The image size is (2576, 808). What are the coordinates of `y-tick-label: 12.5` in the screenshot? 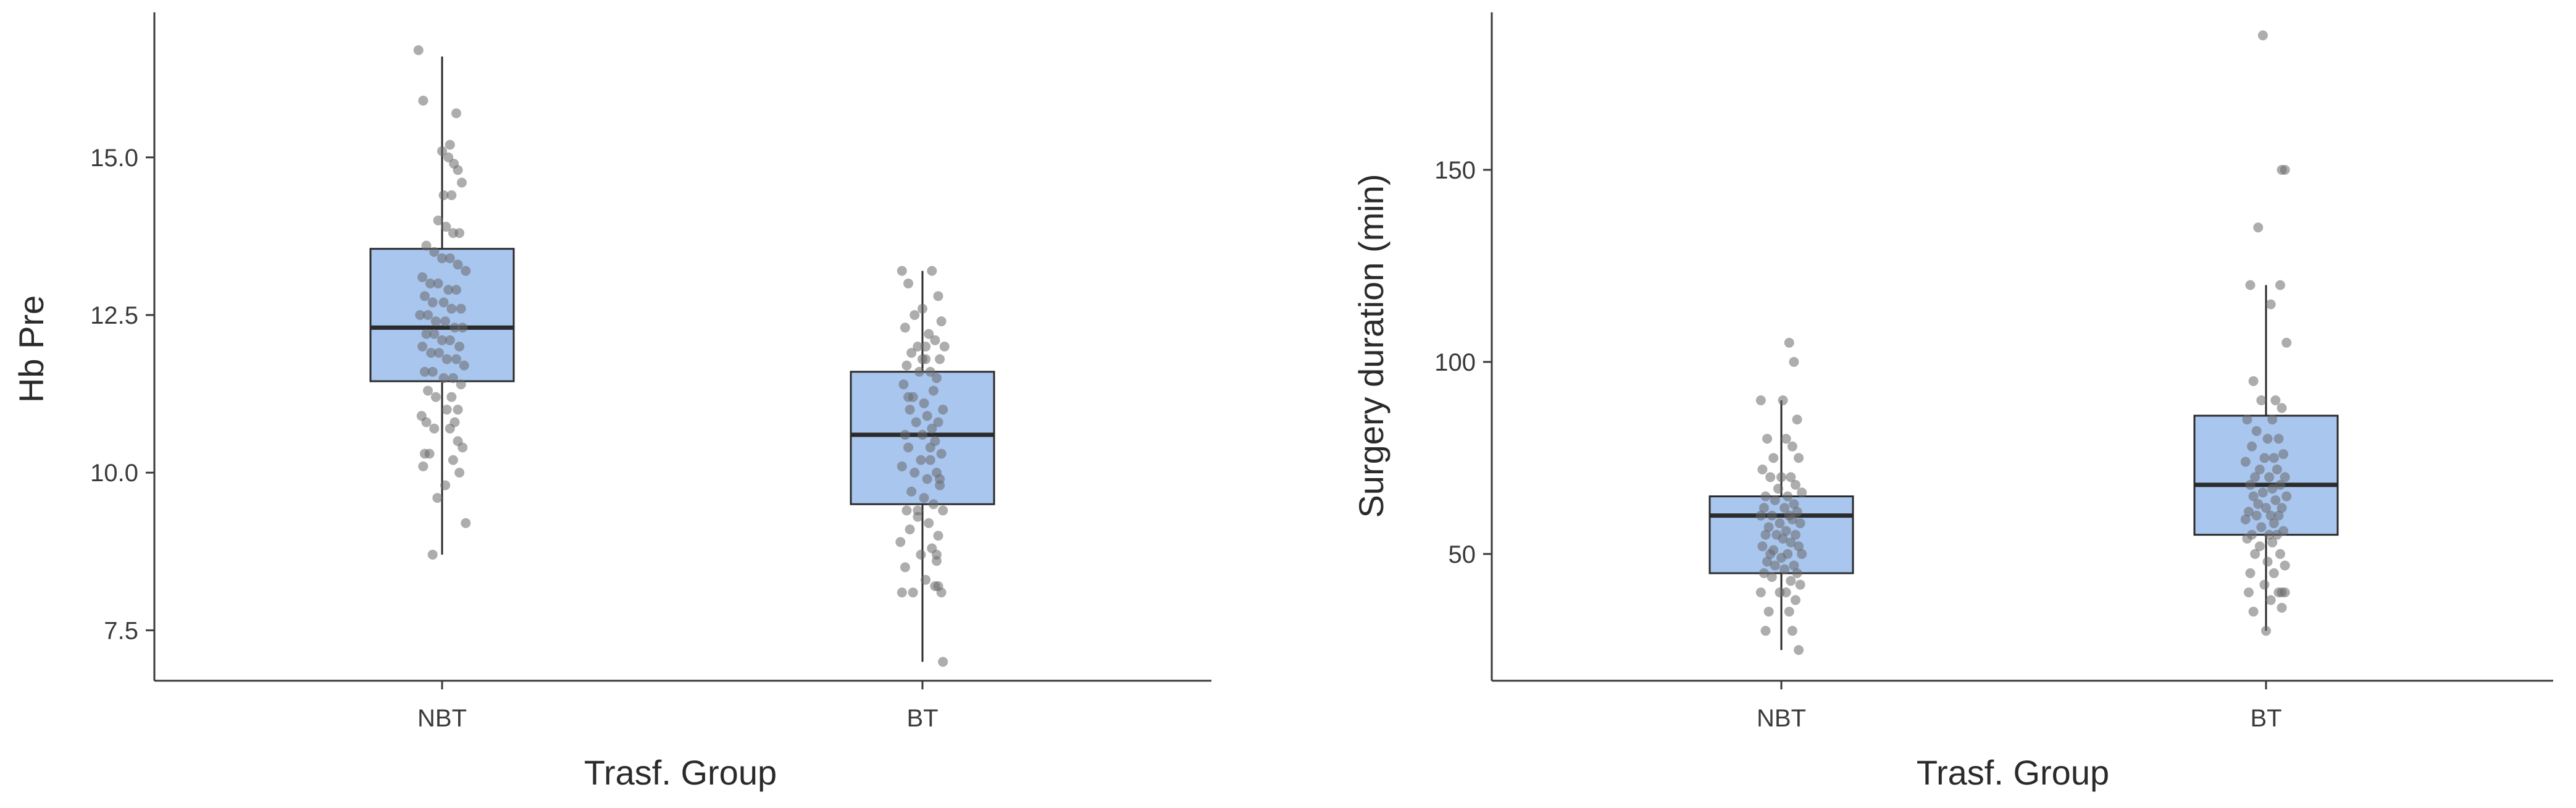 It's located at (114, 315).